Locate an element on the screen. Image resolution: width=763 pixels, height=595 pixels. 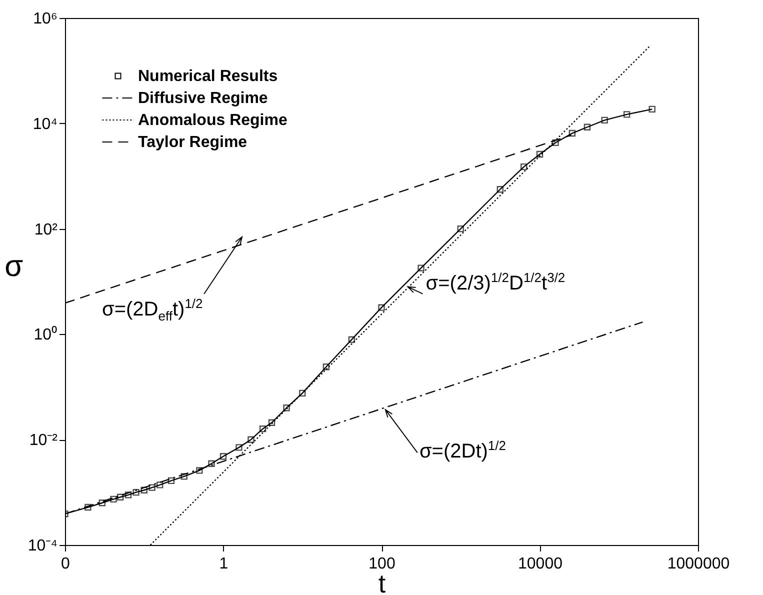
annotation: σ=(2/3)$^{1/2}$D$^{1/2}$t$^{3/2}$ is located at coordinates (496, 283).